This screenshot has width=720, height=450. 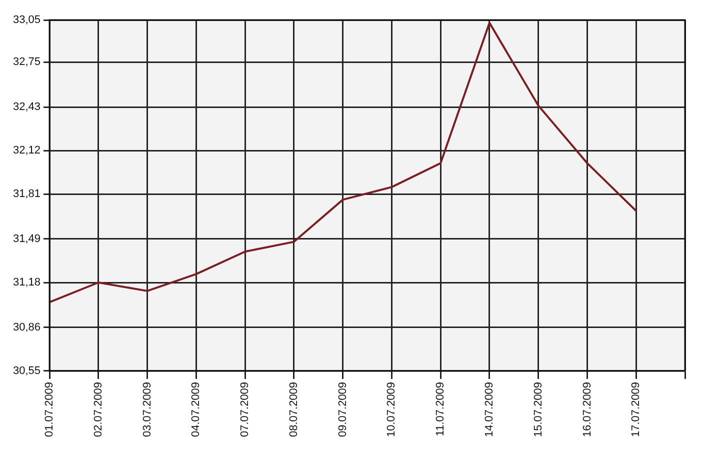 I want to click on y-tick-label: 32,43, so click(x=26, y=107).